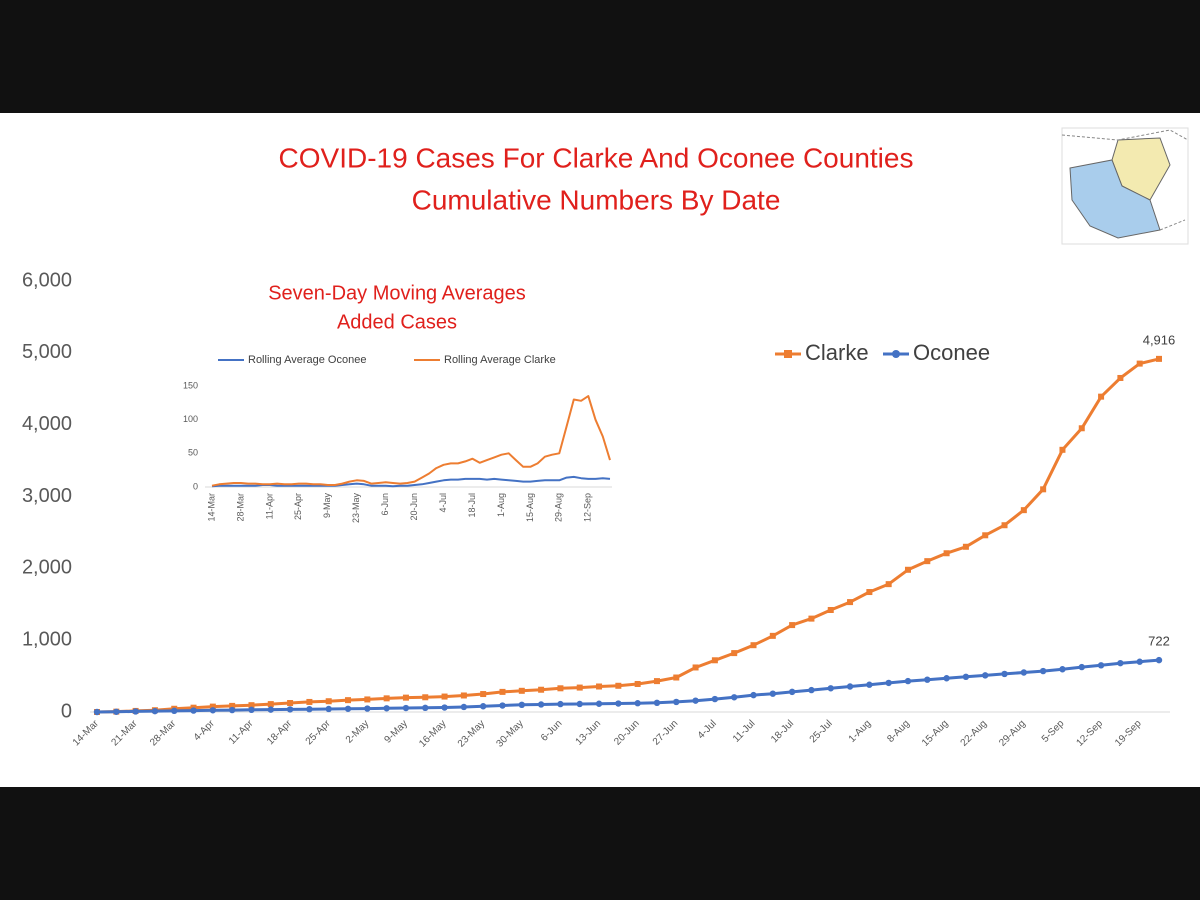 This screenshot has height=900, width=1200. What do you see at coordinates (211, 507) in the screenshot?
I see `x-tick-label: 14-Mar` at bounding box center [211, 507].